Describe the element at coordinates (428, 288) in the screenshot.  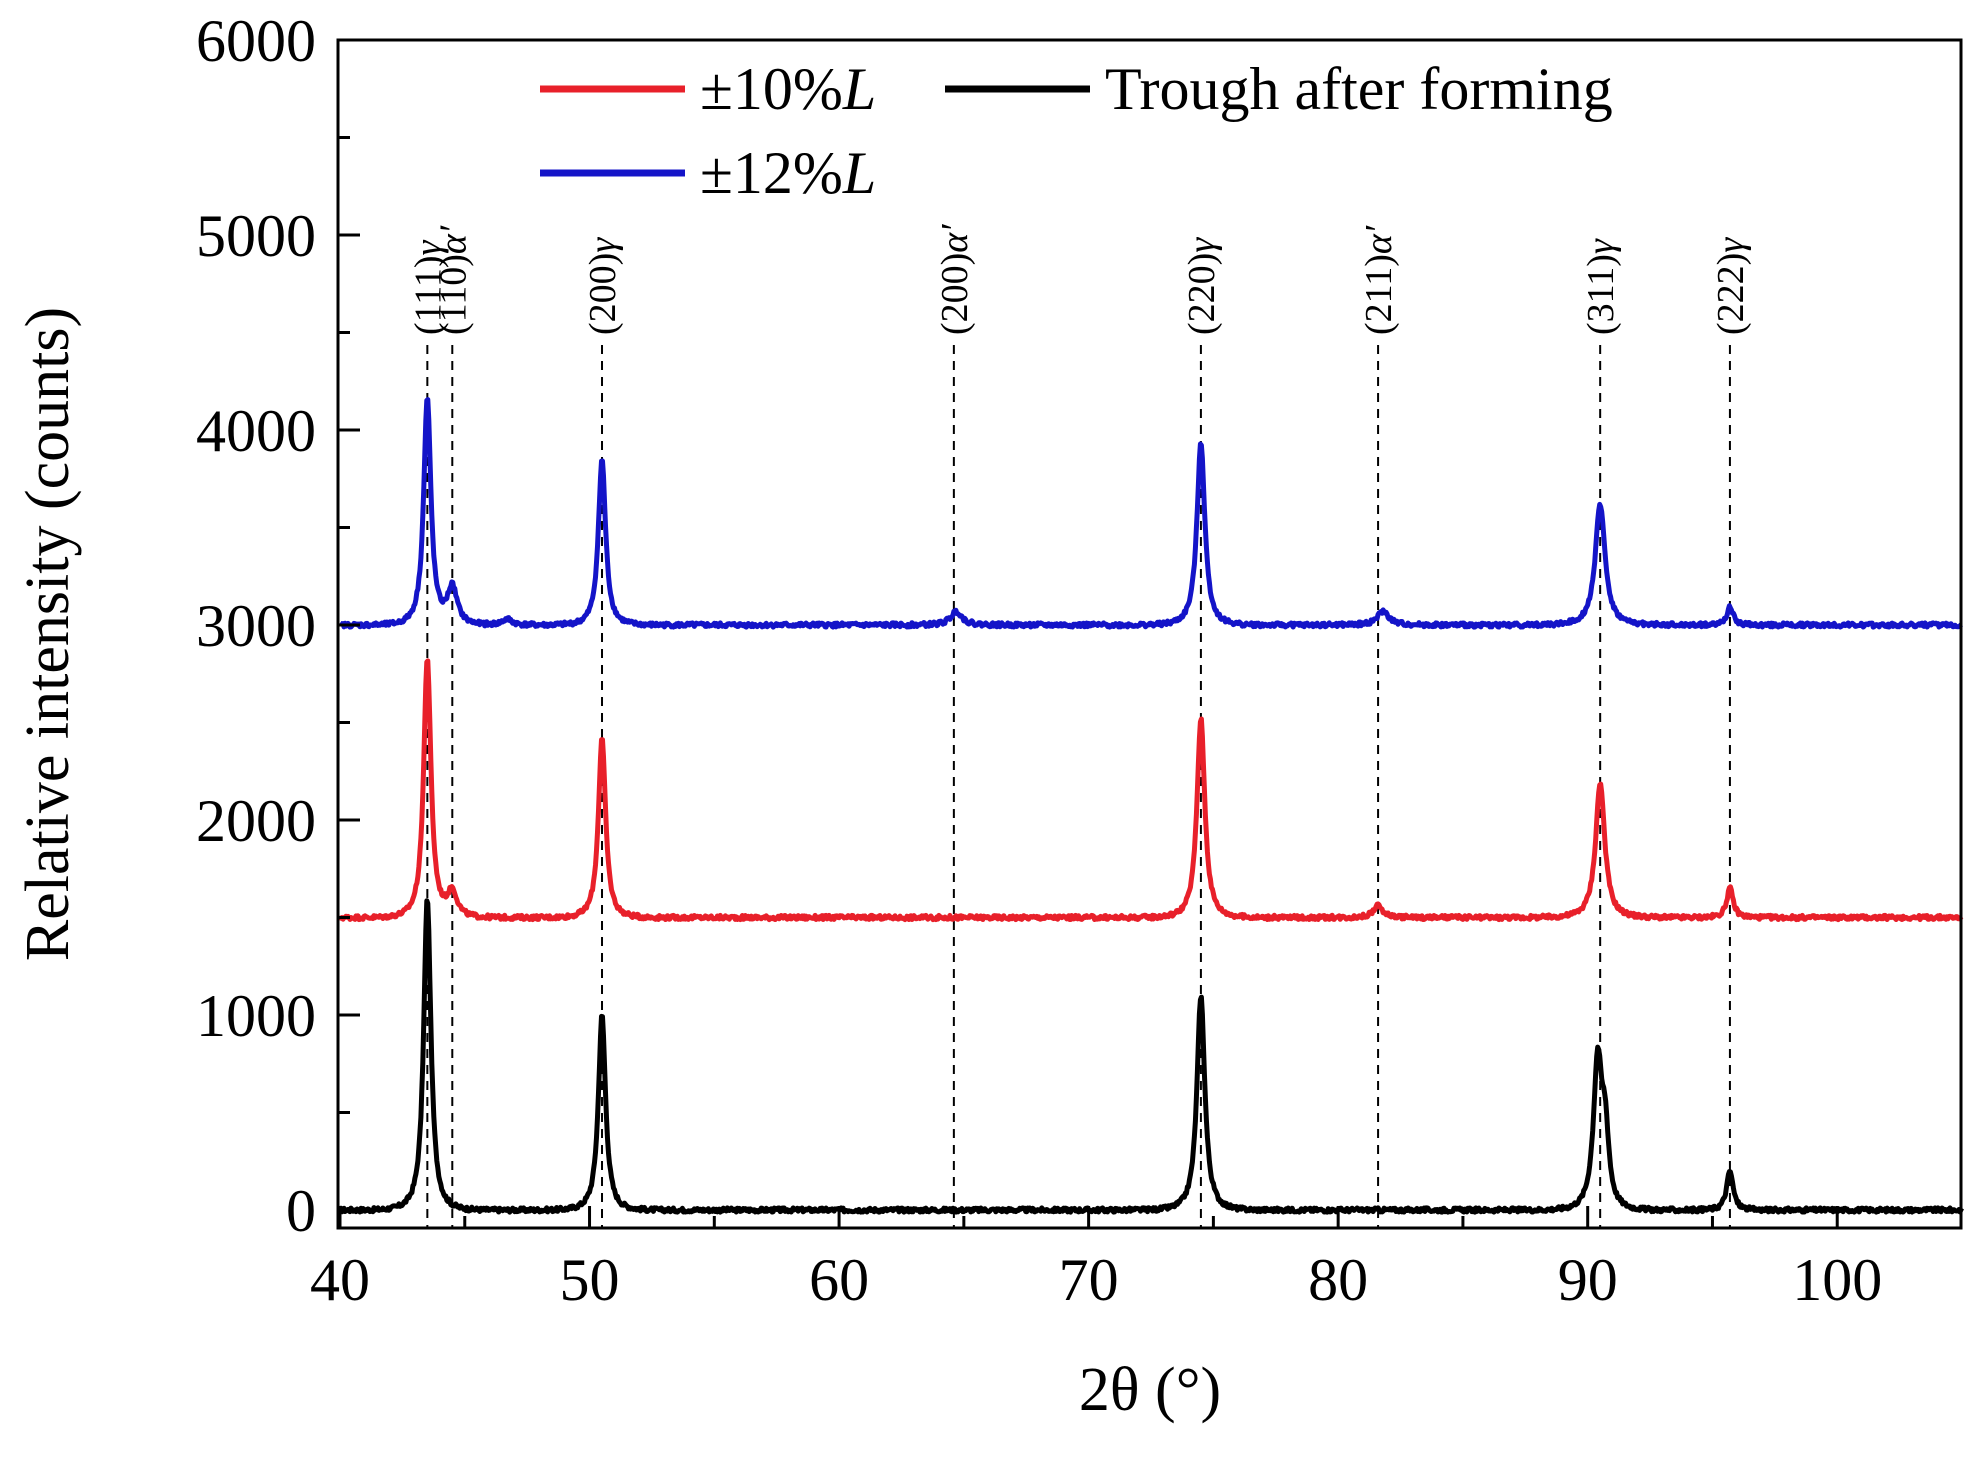
I see `peak-label: (111)γ` at that location.